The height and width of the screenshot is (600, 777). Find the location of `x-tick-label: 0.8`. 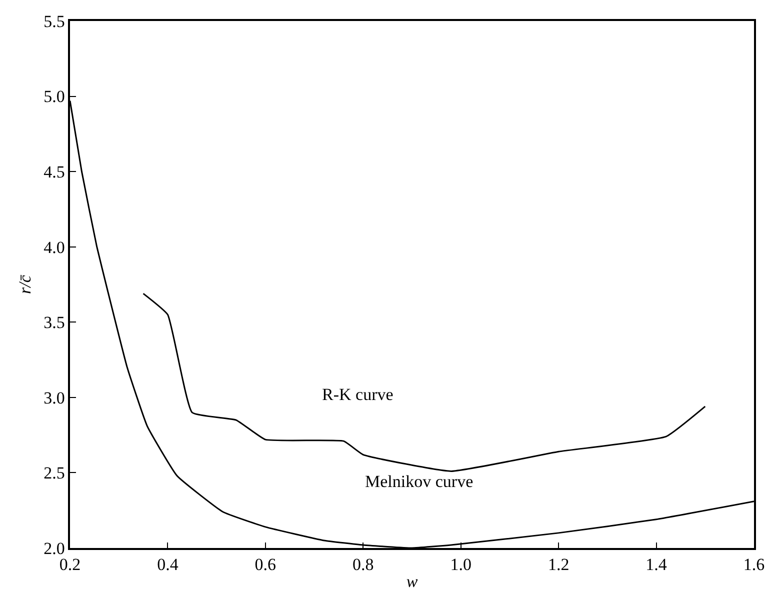

x-tick-label: 0.8 is located at coordinates (363, 564).